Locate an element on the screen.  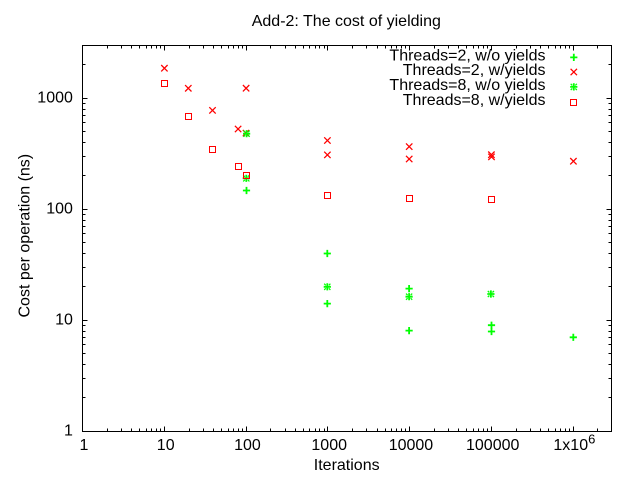
svg-text: Threads=8, w/o yields is located at coordinates (467, 85).